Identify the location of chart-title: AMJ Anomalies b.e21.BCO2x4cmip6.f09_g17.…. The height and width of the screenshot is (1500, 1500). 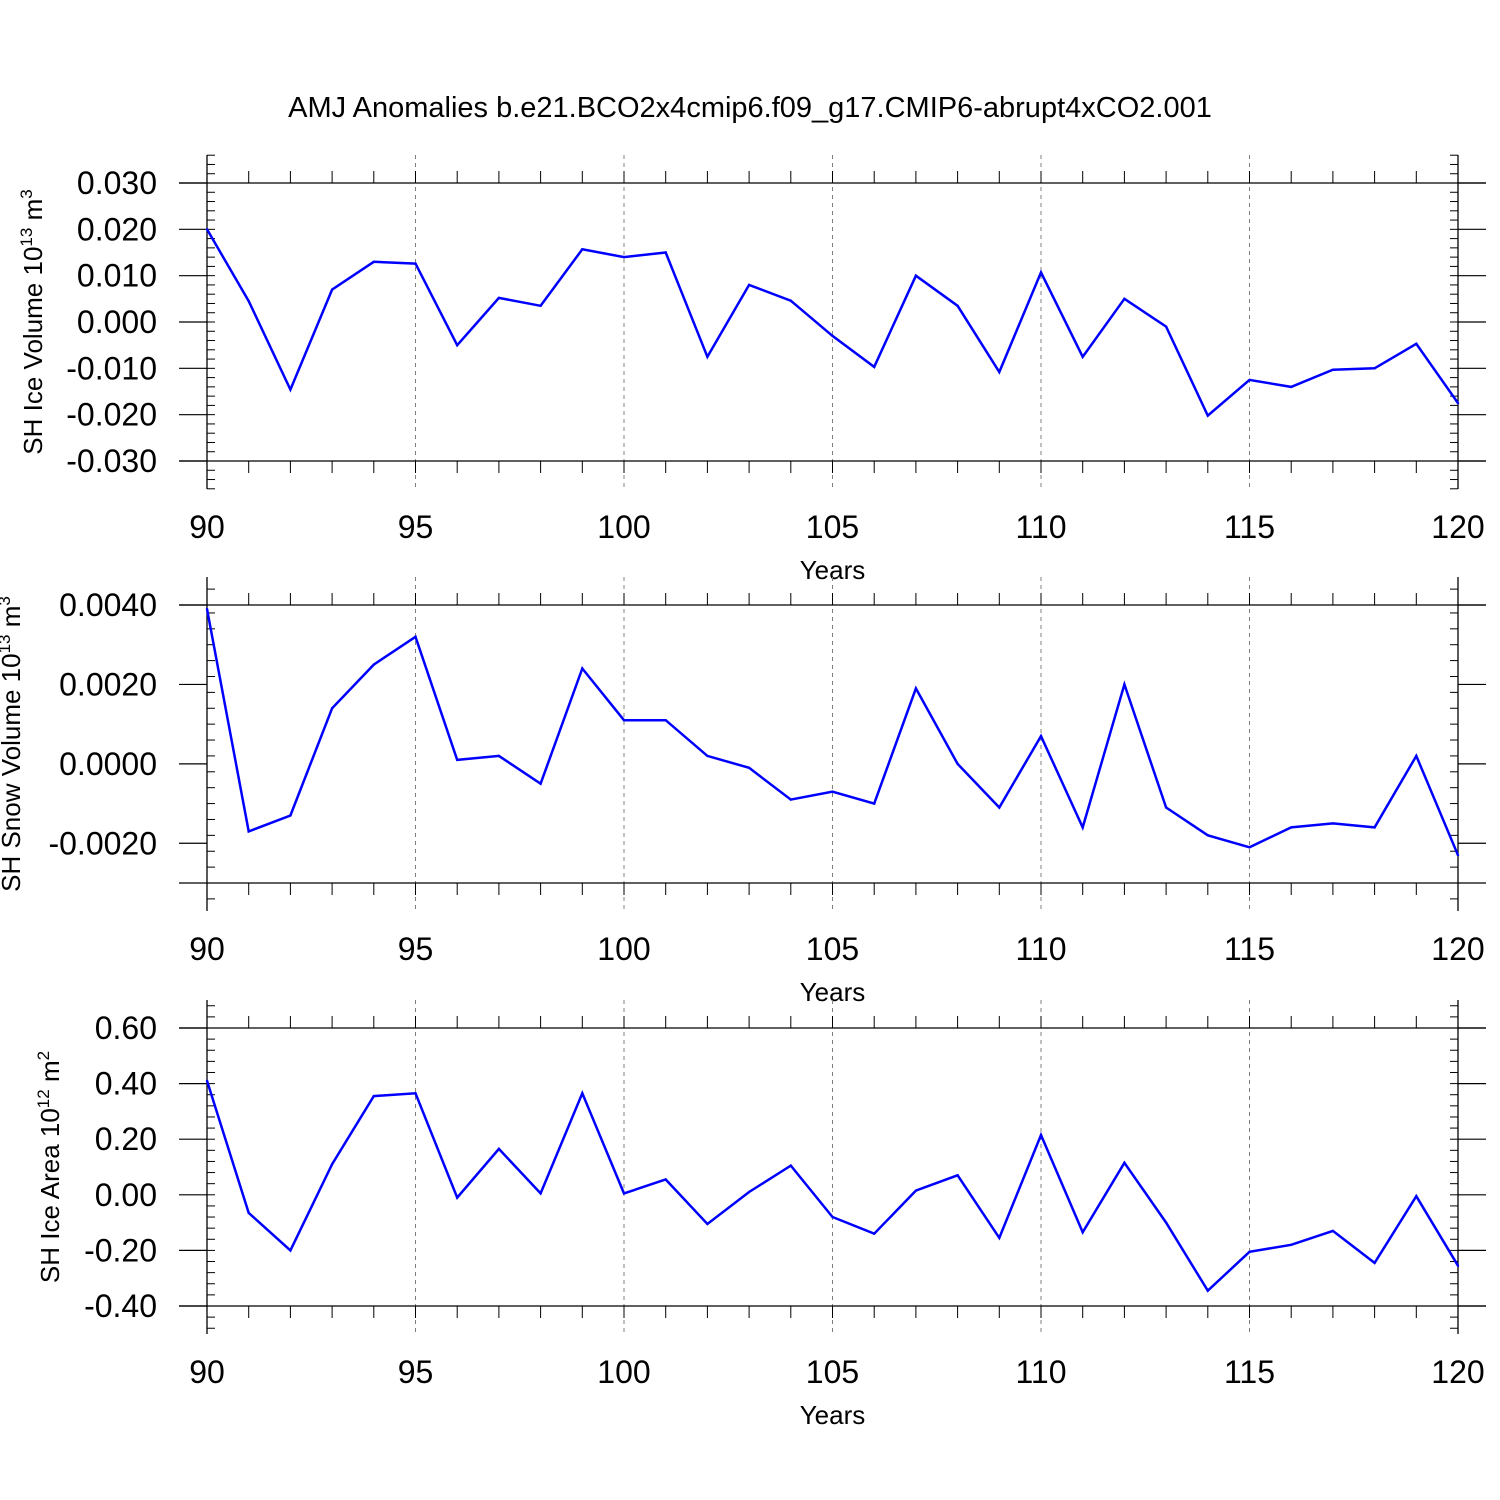
(750, 108).